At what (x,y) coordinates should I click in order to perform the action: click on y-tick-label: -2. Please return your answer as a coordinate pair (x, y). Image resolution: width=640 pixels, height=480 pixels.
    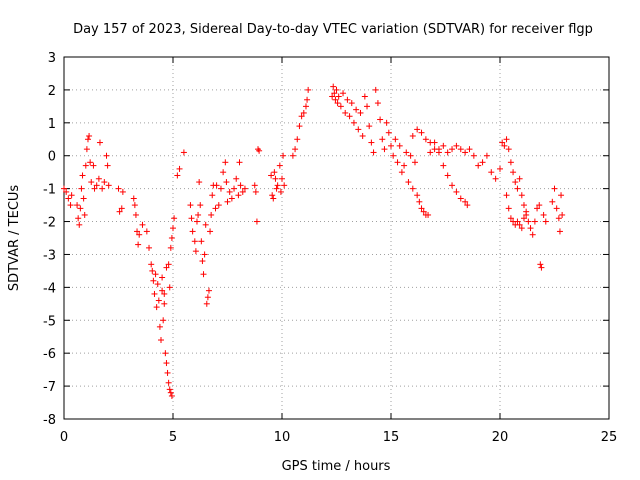
    Looking at the image, I should click on (49, 223).